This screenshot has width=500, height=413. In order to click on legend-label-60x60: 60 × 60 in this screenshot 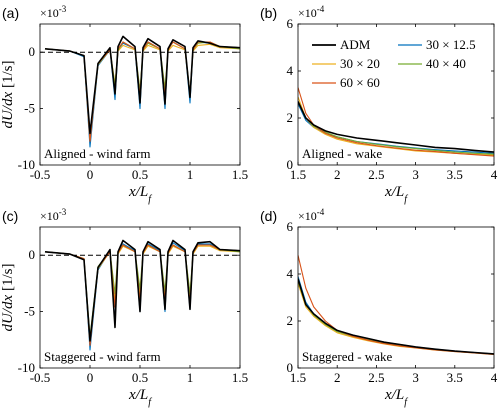, I will do `click(360, 82)`.